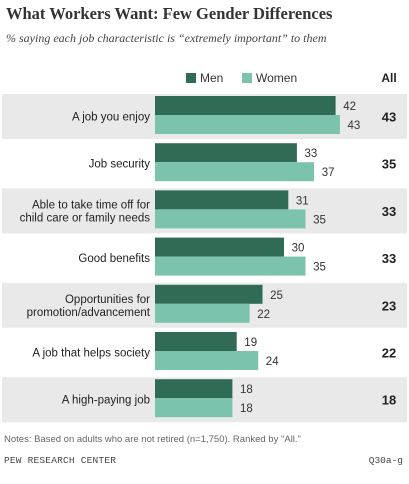 The height and width of the screenshot is (484, 409). I want to click on all-value: 18, so click(389, 400).